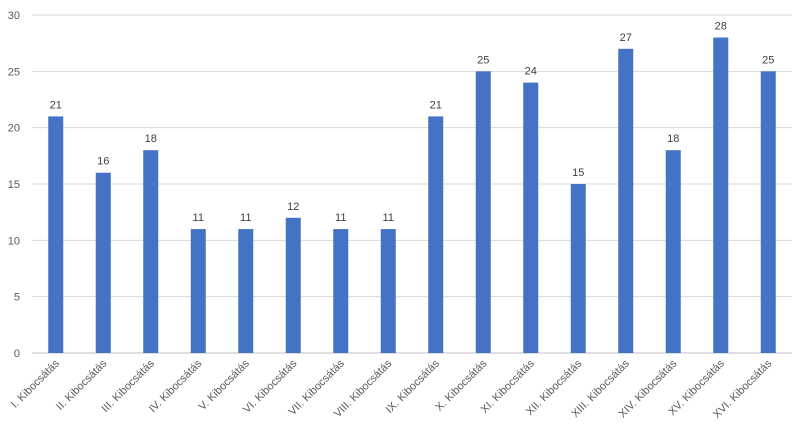 Image resolution: width=808 pixels, height=433 pixels. I want to click on y-tick-label: 25, so click(14, 72).